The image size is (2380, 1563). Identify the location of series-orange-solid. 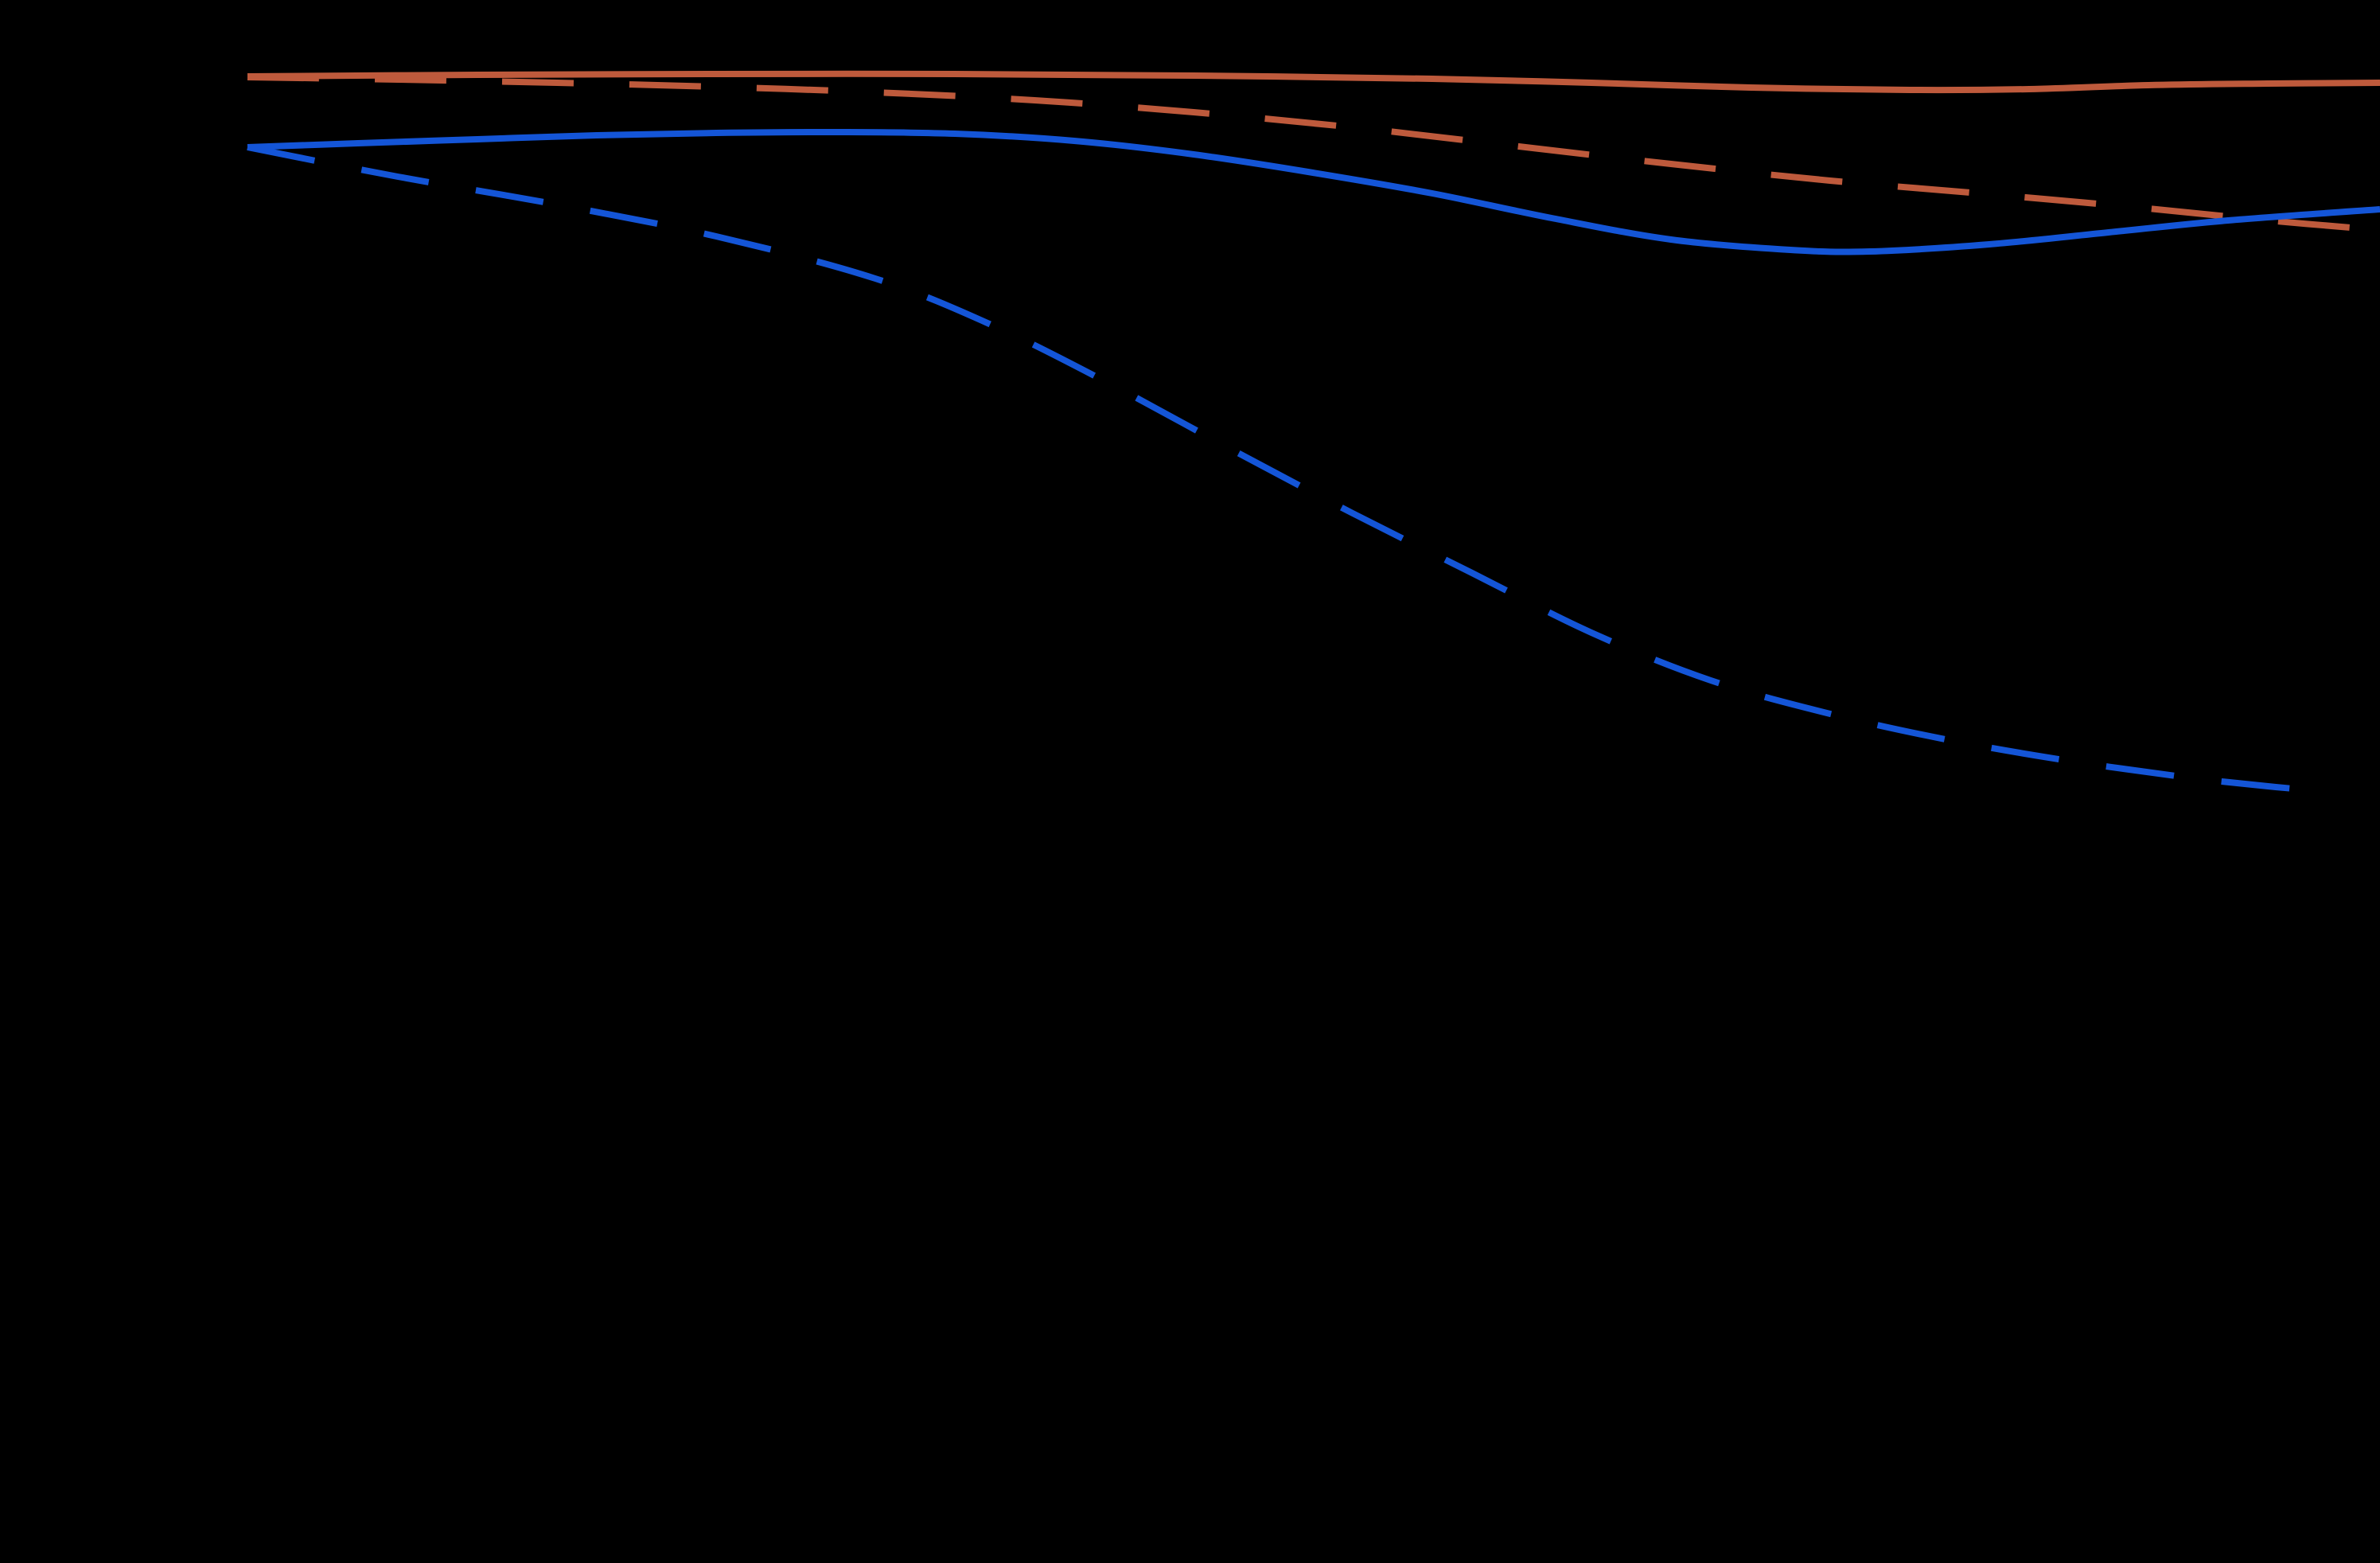
(1313, 82).